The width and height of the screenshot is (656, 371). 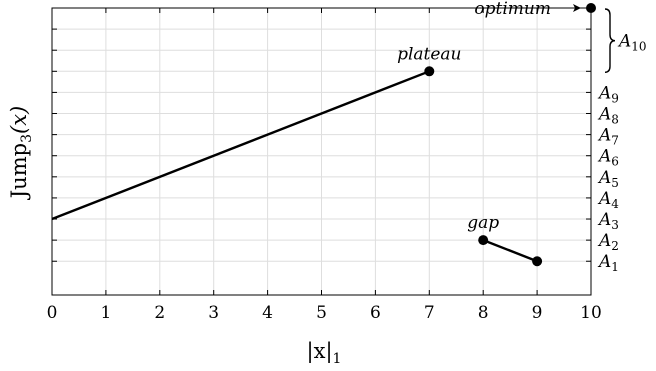 What do you see at coordinates (375, 313) in the screenshot?
I see `x-tick-label: 6` at bounding box center [375, 313].